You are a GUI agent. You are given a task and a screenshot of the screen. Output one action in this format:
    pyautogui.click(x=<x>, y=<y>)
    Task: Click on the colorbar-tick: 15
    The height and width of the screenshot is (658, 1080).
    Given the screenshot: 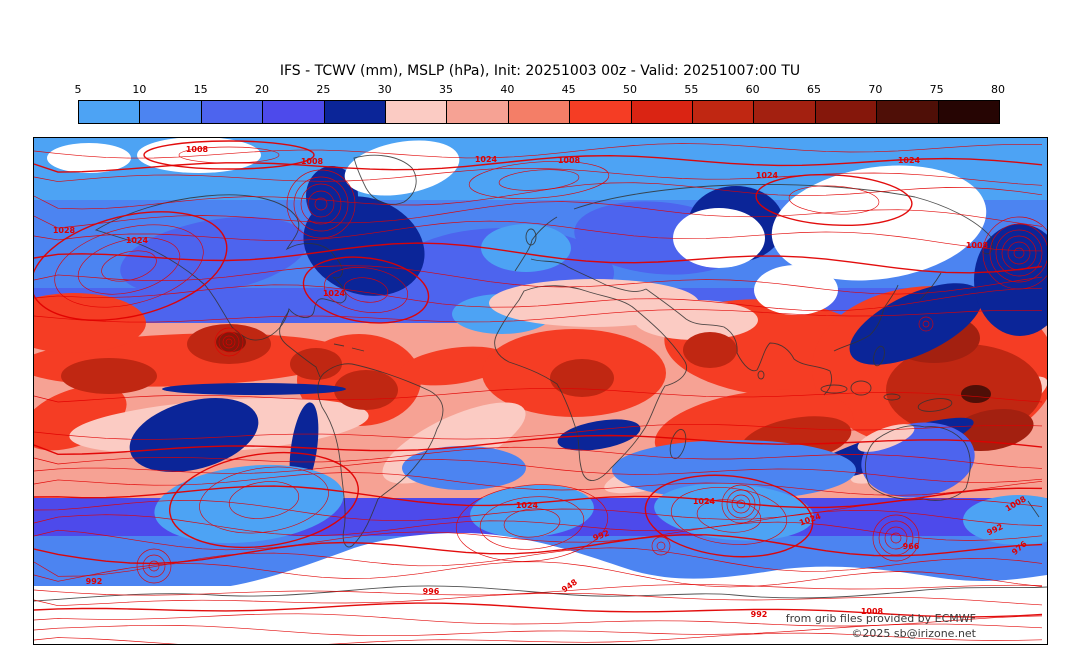 What is the action you would take?
    pyautogui.click(x=200, y=89)
    